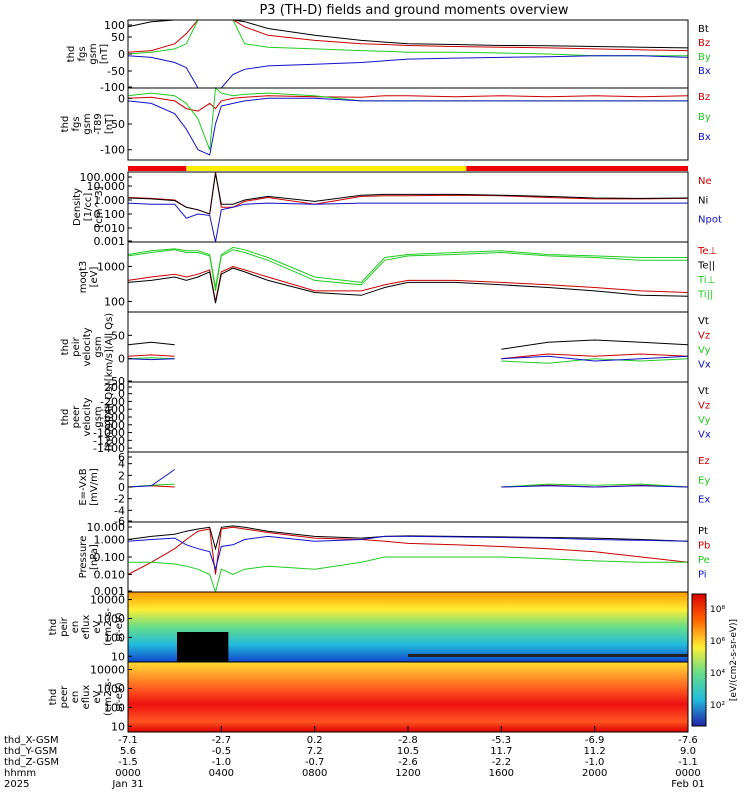 The width and height of the screenshot is (750, 800). Describe the element at coordinates (703, 531) in the screenshot. I see `legend-pressure-0: Pt` at that location.